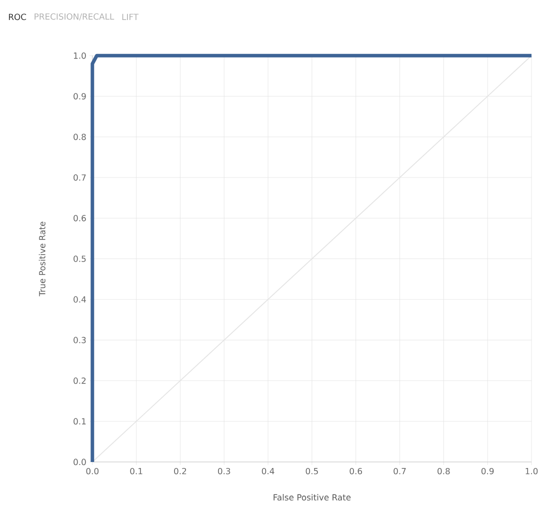 This screenshot has height=524, width=541. What do you see at coordinates (80, 218) in the screenshot?
I see `y-tick-label: 0.6` at bounding box center [80, 218].